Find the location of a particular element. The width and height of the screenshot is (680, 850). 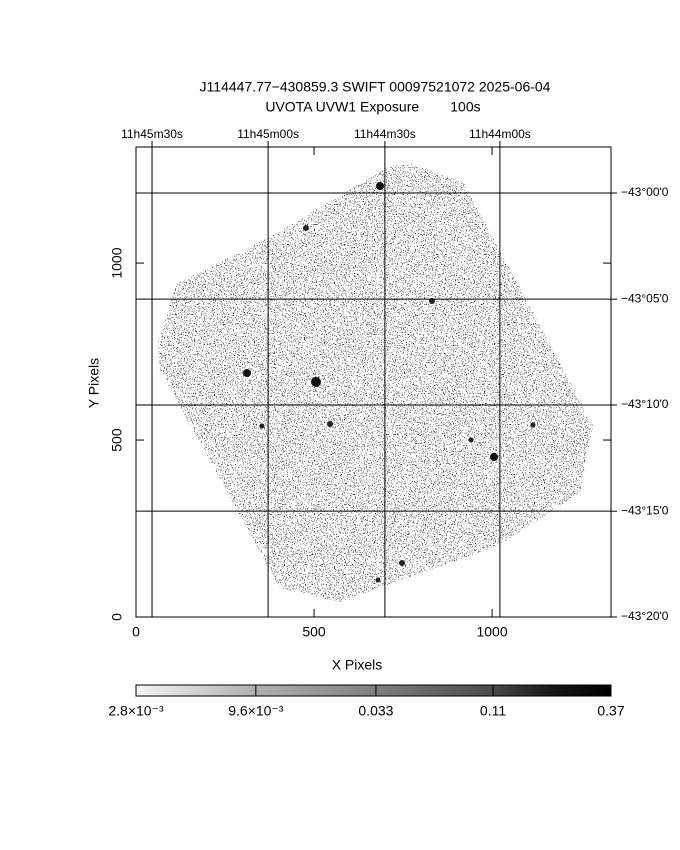

dec-tick-label: −43°00'0 is located at coordinates (645, 192).